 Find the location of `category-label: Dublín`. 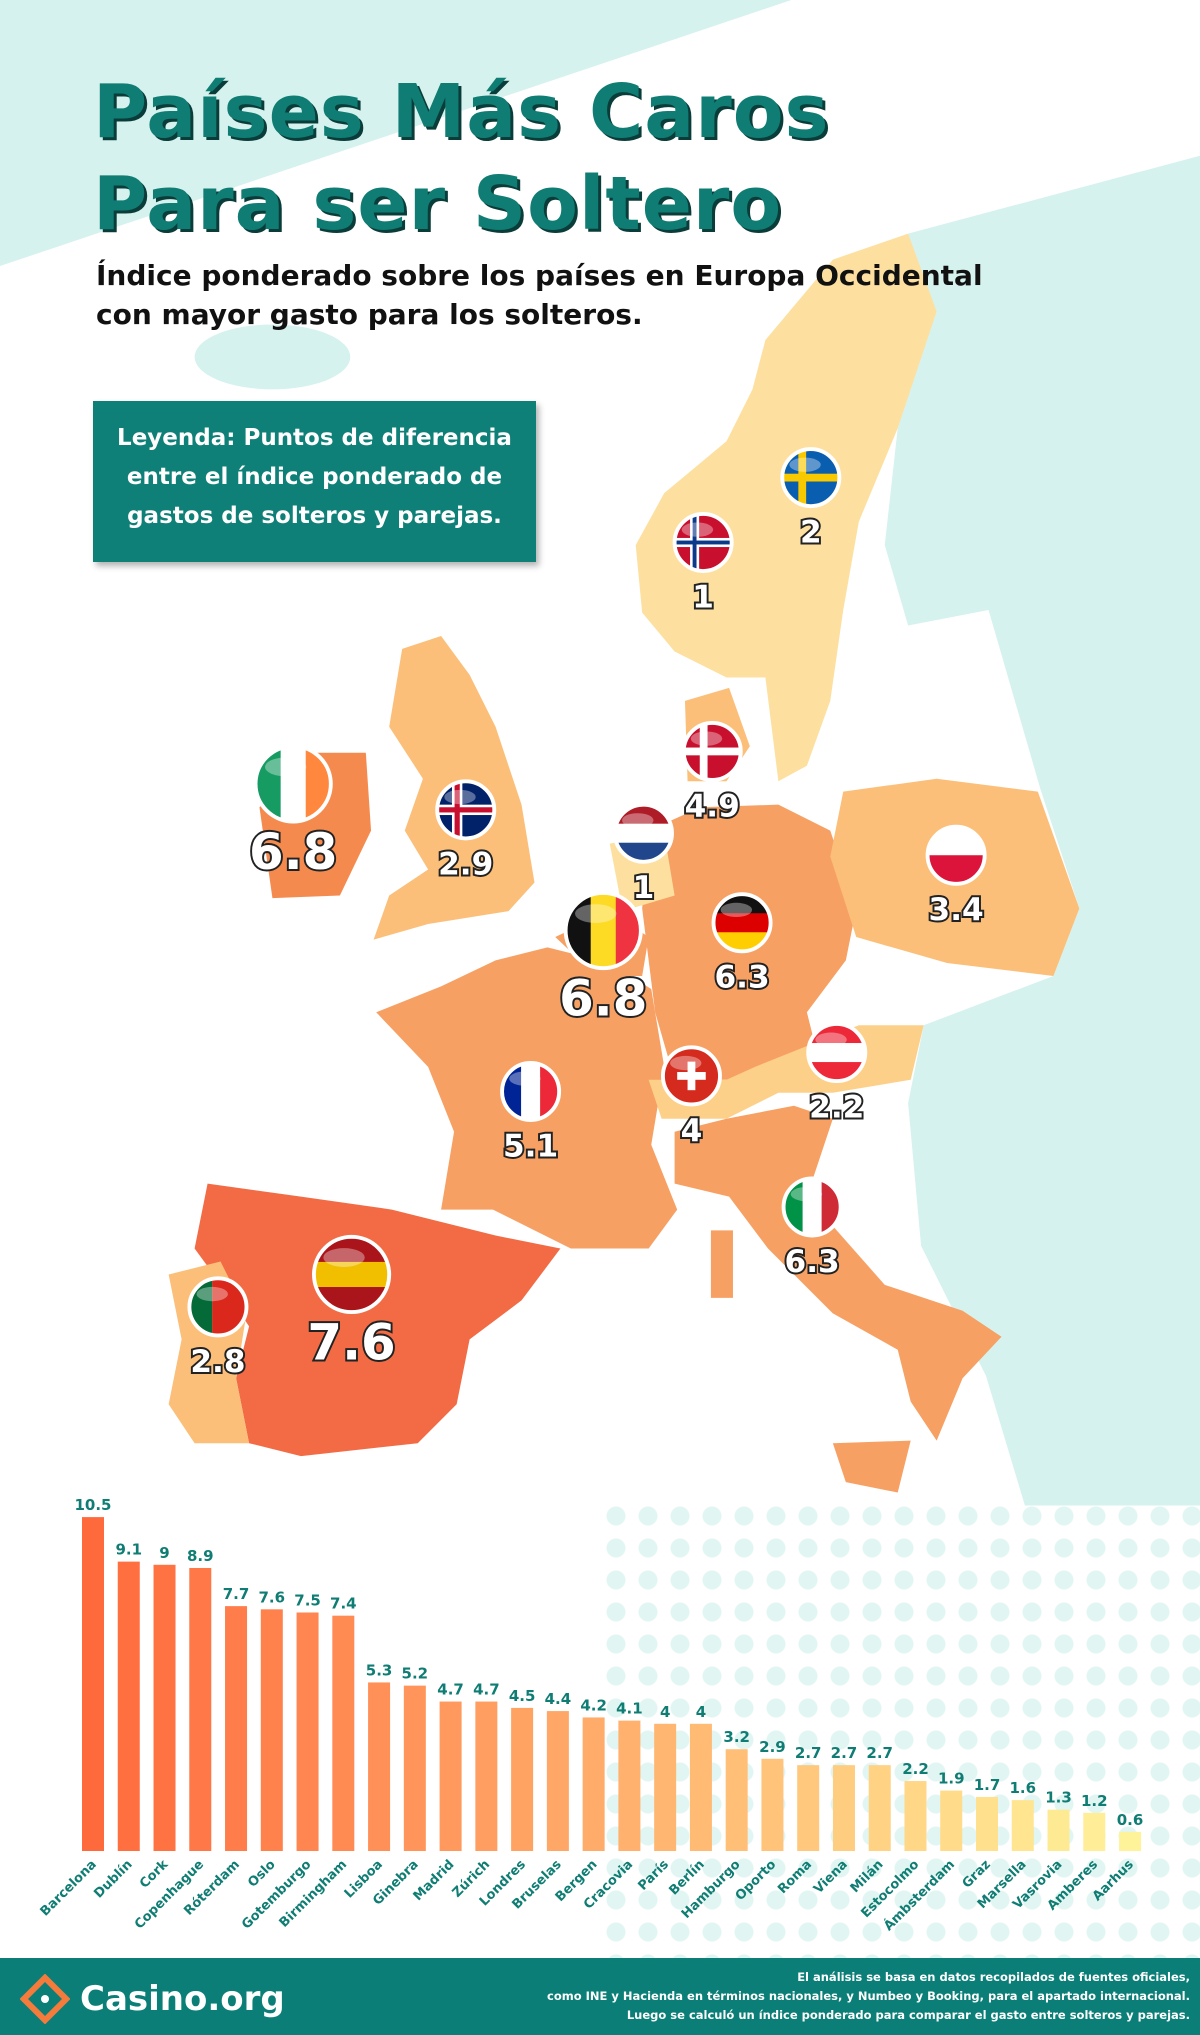

category-label: Dublín is located at coordinates (113, 1879).